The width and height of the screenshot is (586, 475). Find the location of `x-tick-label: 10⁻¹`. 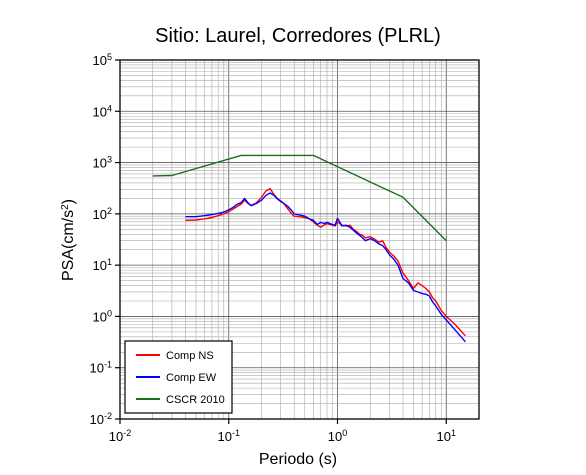

x-tick-label: 10⁻¹ is located at coordinates (229, 436).